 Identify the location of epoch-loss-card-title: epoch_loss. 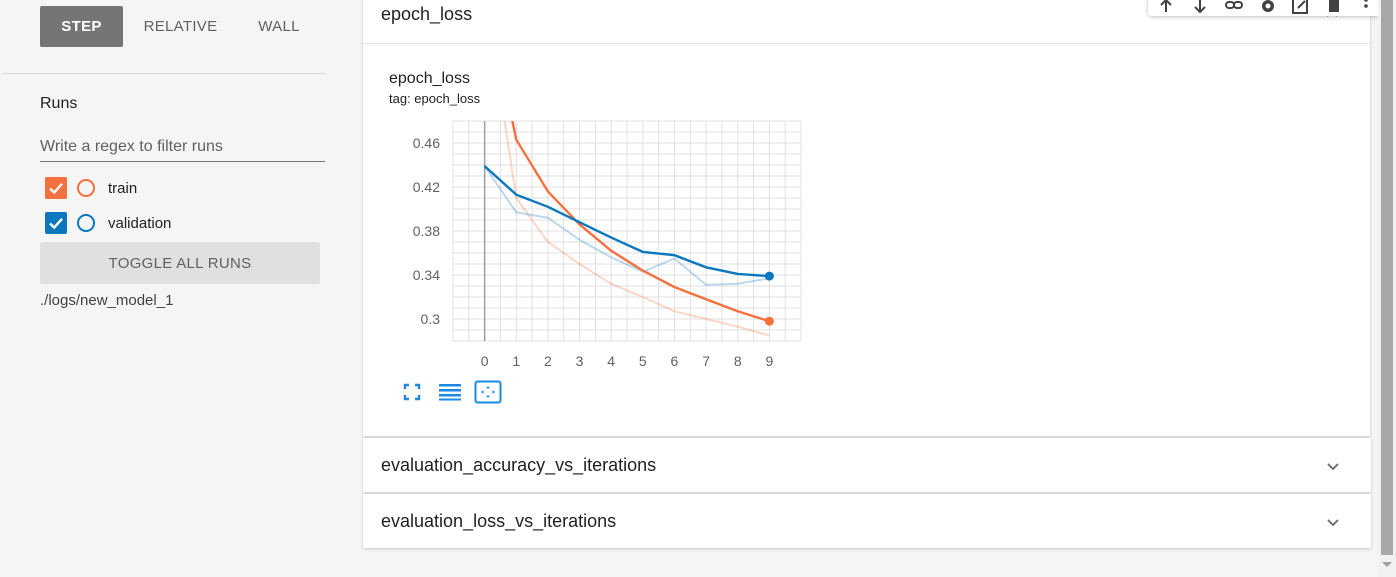
(427, 14).